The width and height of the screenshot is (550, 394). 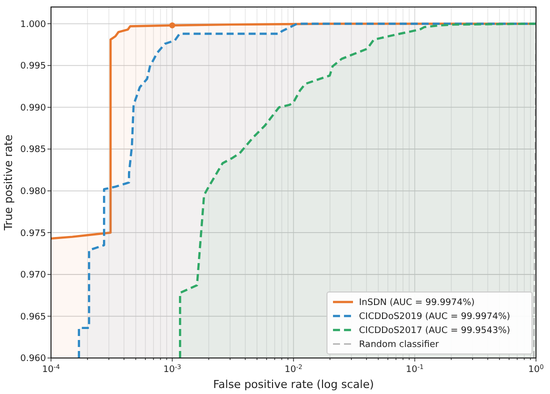 I want to click on legend-label: CICDDoS2019 (AUC = 99.9974%), so click(x=434, y=317).